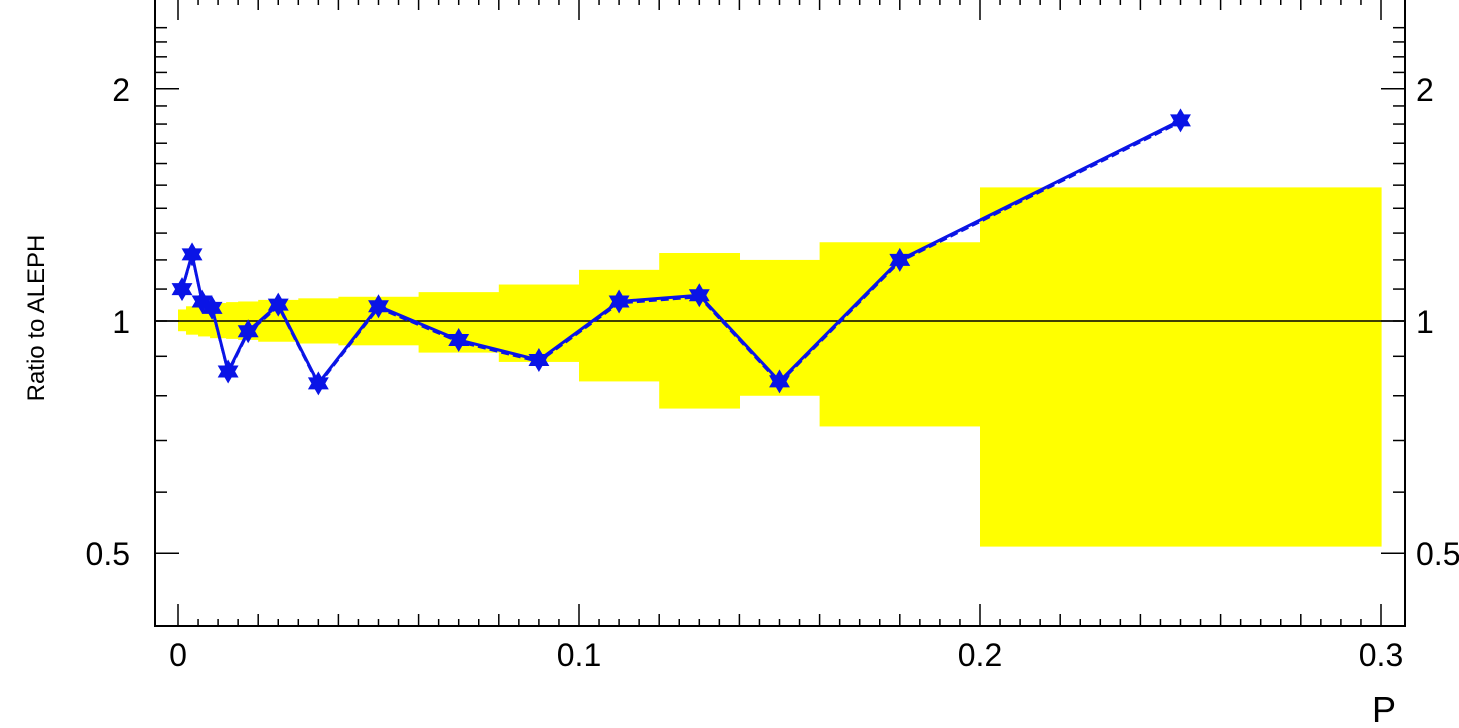  Describe the element at coordinates (980, 655) in the screenshot. I see `x-tick-label: 0.2` at that location.